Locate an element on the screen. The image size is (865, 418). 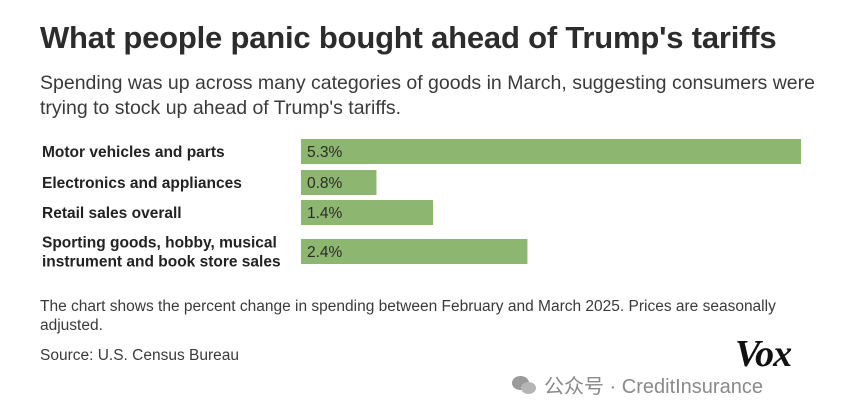
category-label-1: Electronics and appliances is located at coordinates (142, 183).